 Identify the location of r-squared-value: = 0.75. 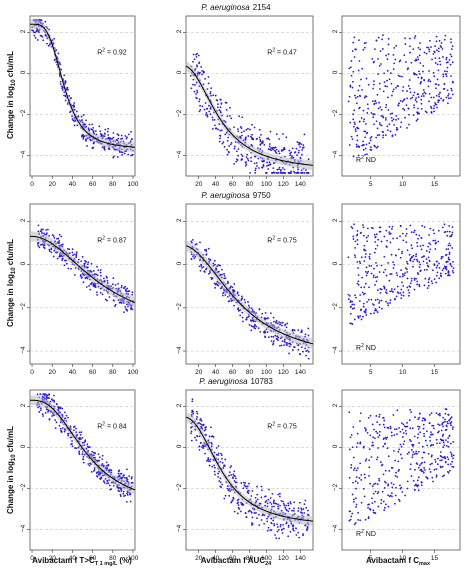
(286, 426).